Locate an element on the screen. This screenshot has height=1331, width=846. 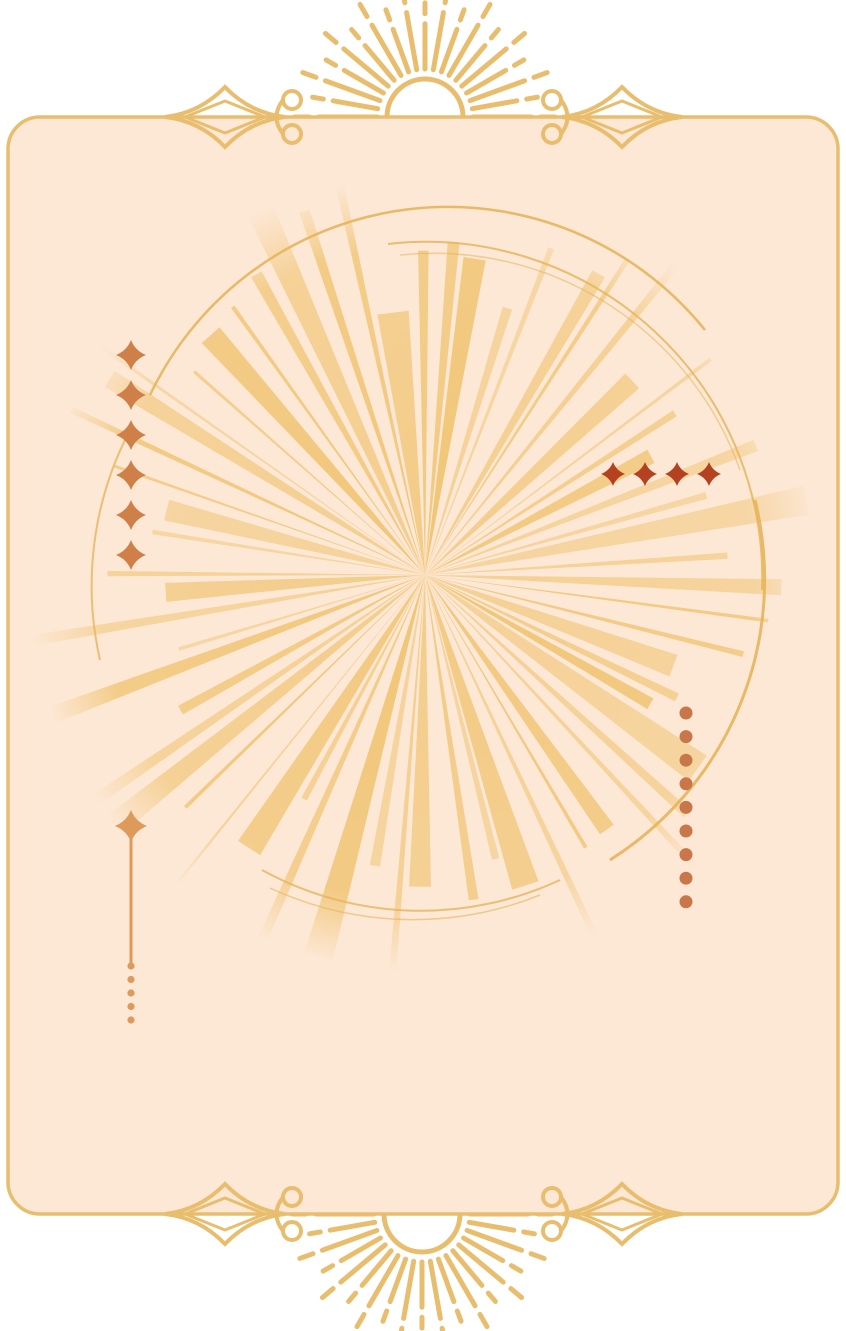
wand-star-icon is located at coordinates (131, 826).